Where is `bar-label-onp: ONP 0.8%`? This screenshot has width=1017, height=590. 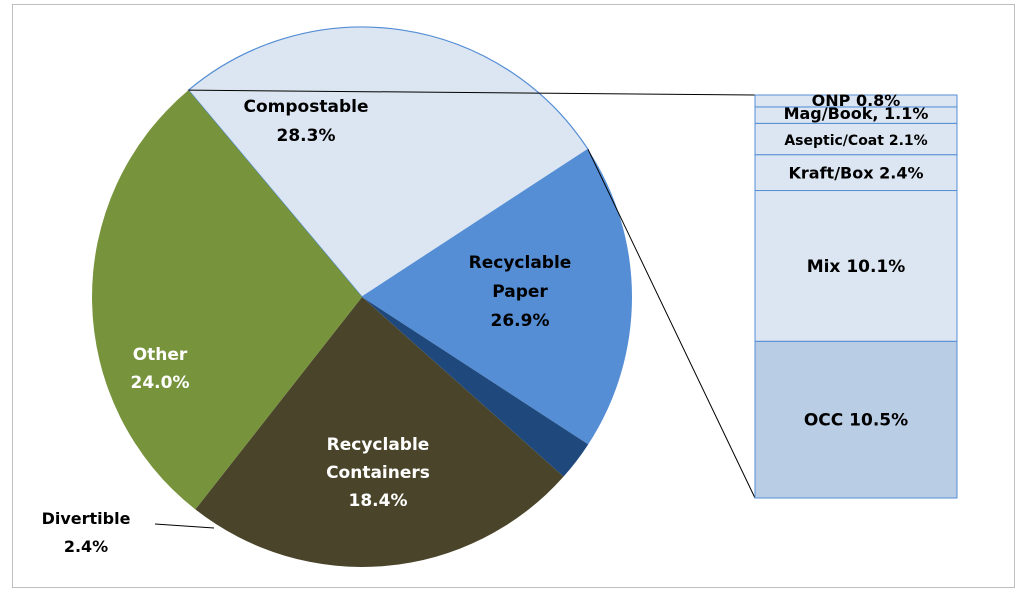
bar-label-onp: ONP 0.8% is located at coordinates (856, 100).